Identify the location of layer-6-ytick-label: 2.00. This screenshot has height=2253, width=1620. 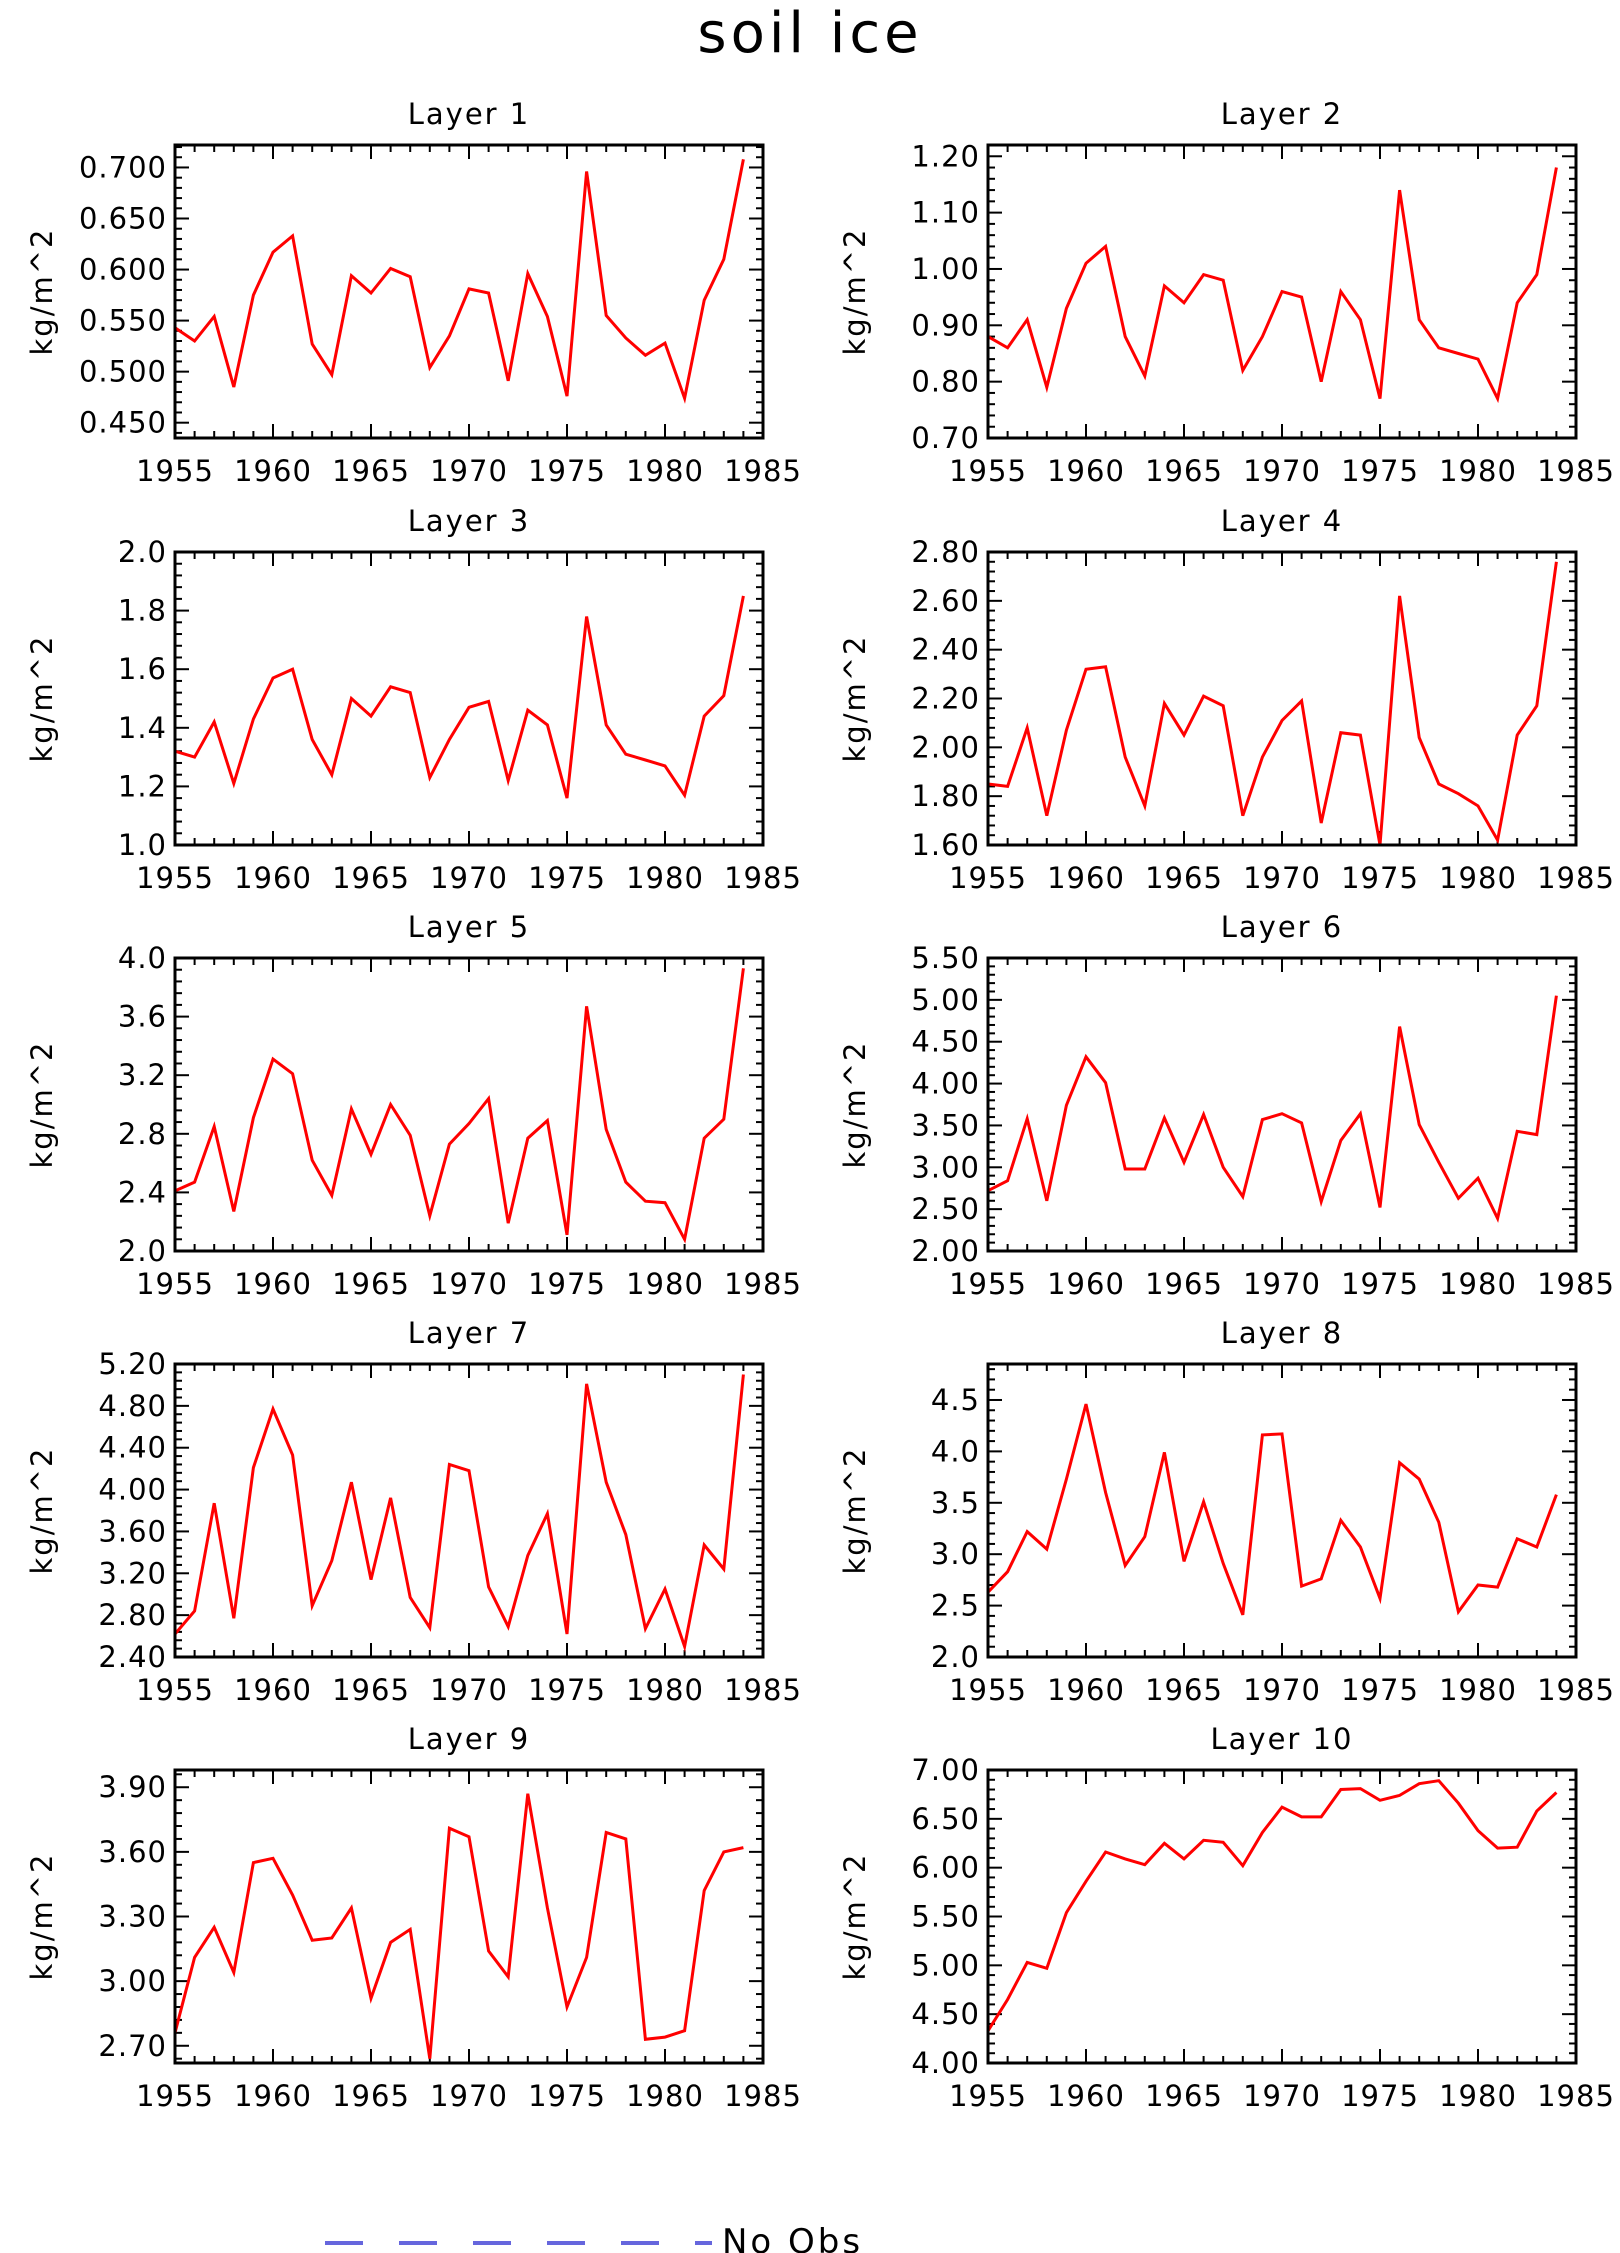
(945, 1251).